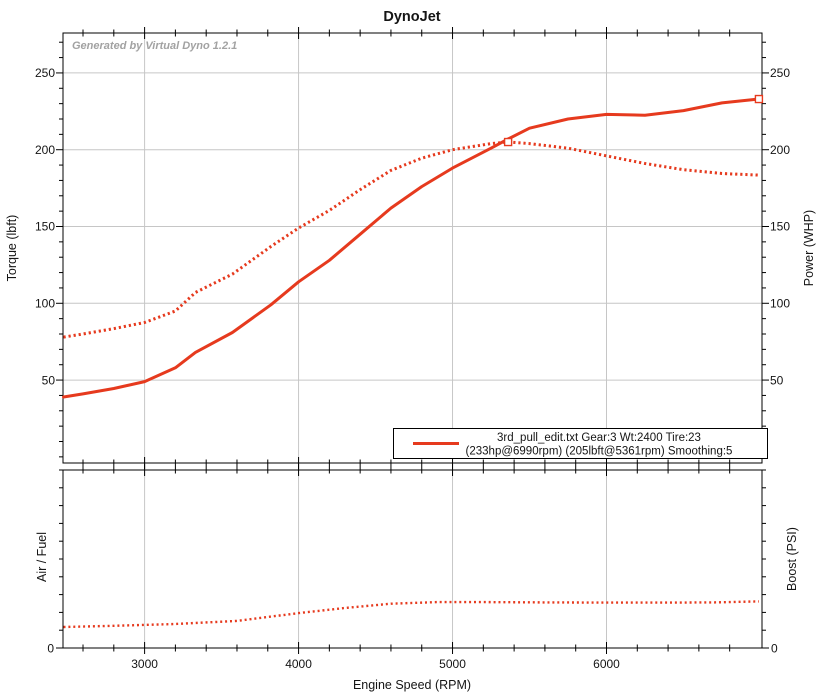  I want to click on y-tick-label-left-250: 250, so click(45, 73).